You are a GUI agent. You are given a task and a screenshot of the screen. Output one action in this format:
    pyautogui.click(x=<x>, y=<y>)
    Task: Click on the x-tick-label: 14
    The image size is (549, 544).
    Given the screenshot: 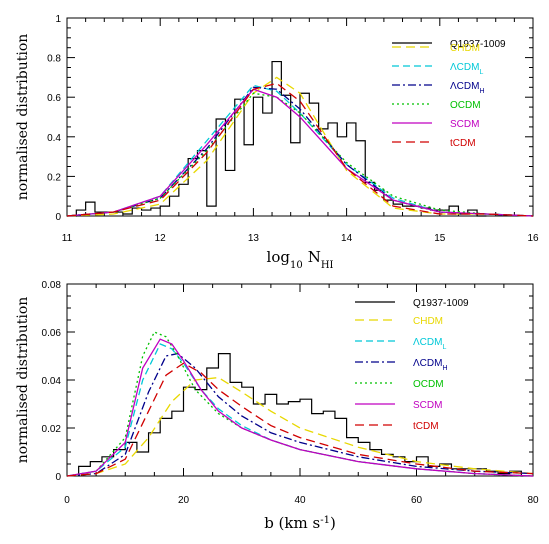 What is the action you would take?
    pyautogui.click(x=347, y=238)
    